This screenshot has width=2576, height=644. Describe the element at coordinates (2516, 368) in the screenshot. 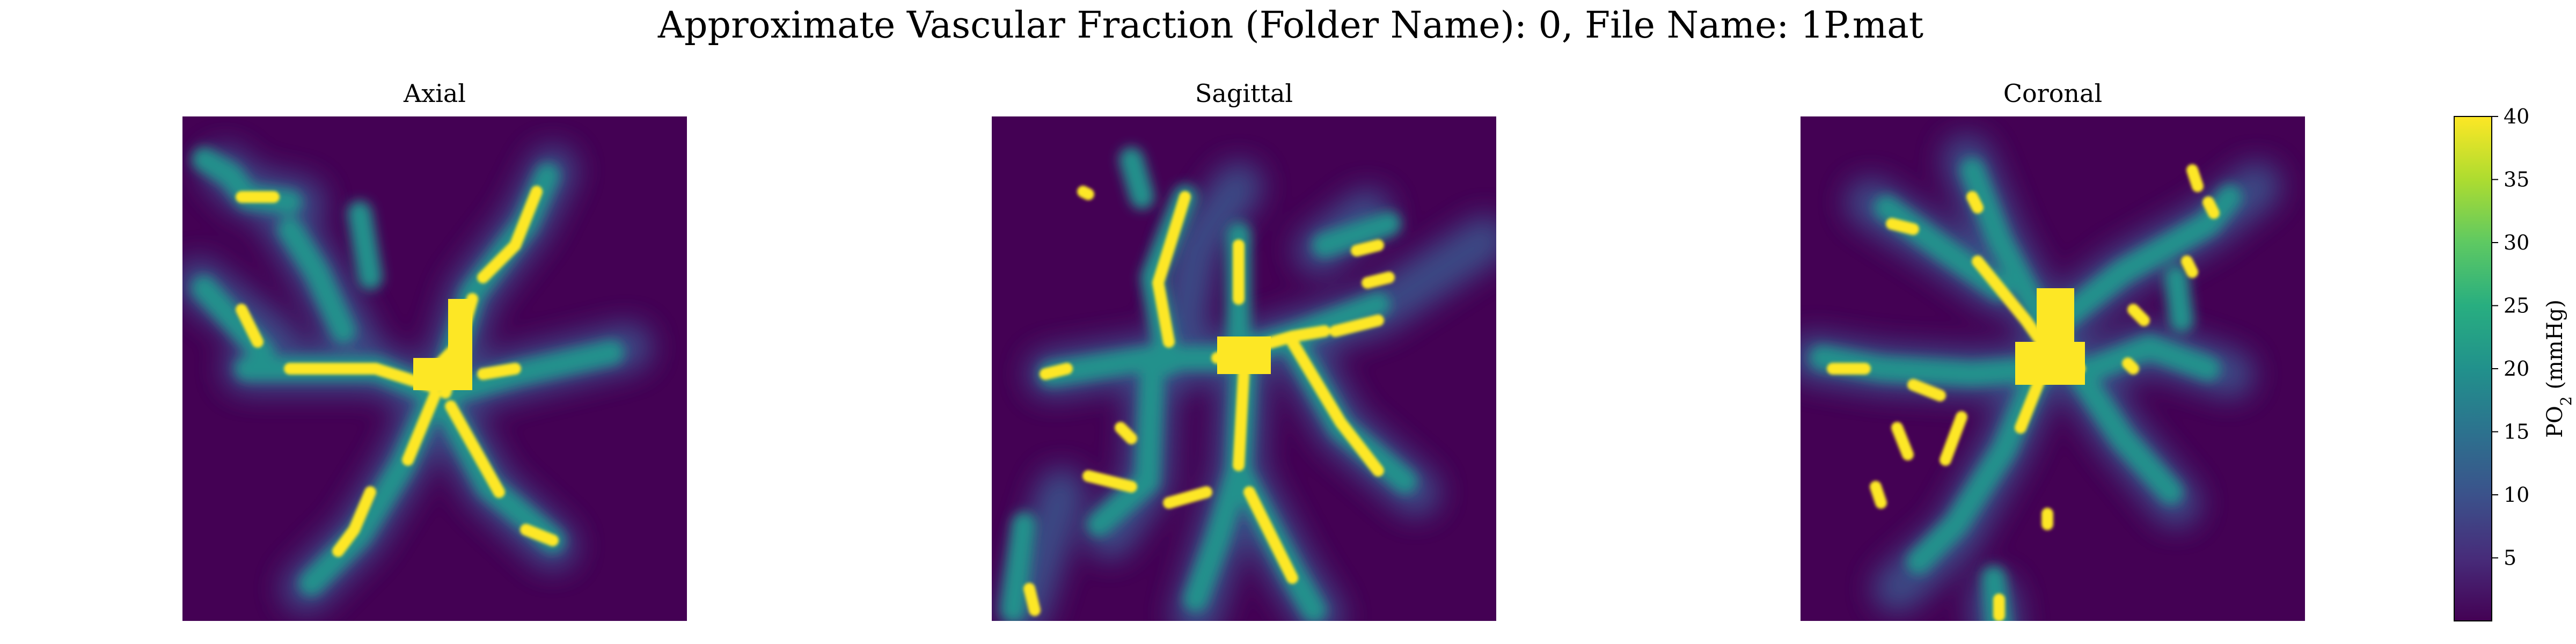

I see `colorbar-tick-label: 20` at that location.